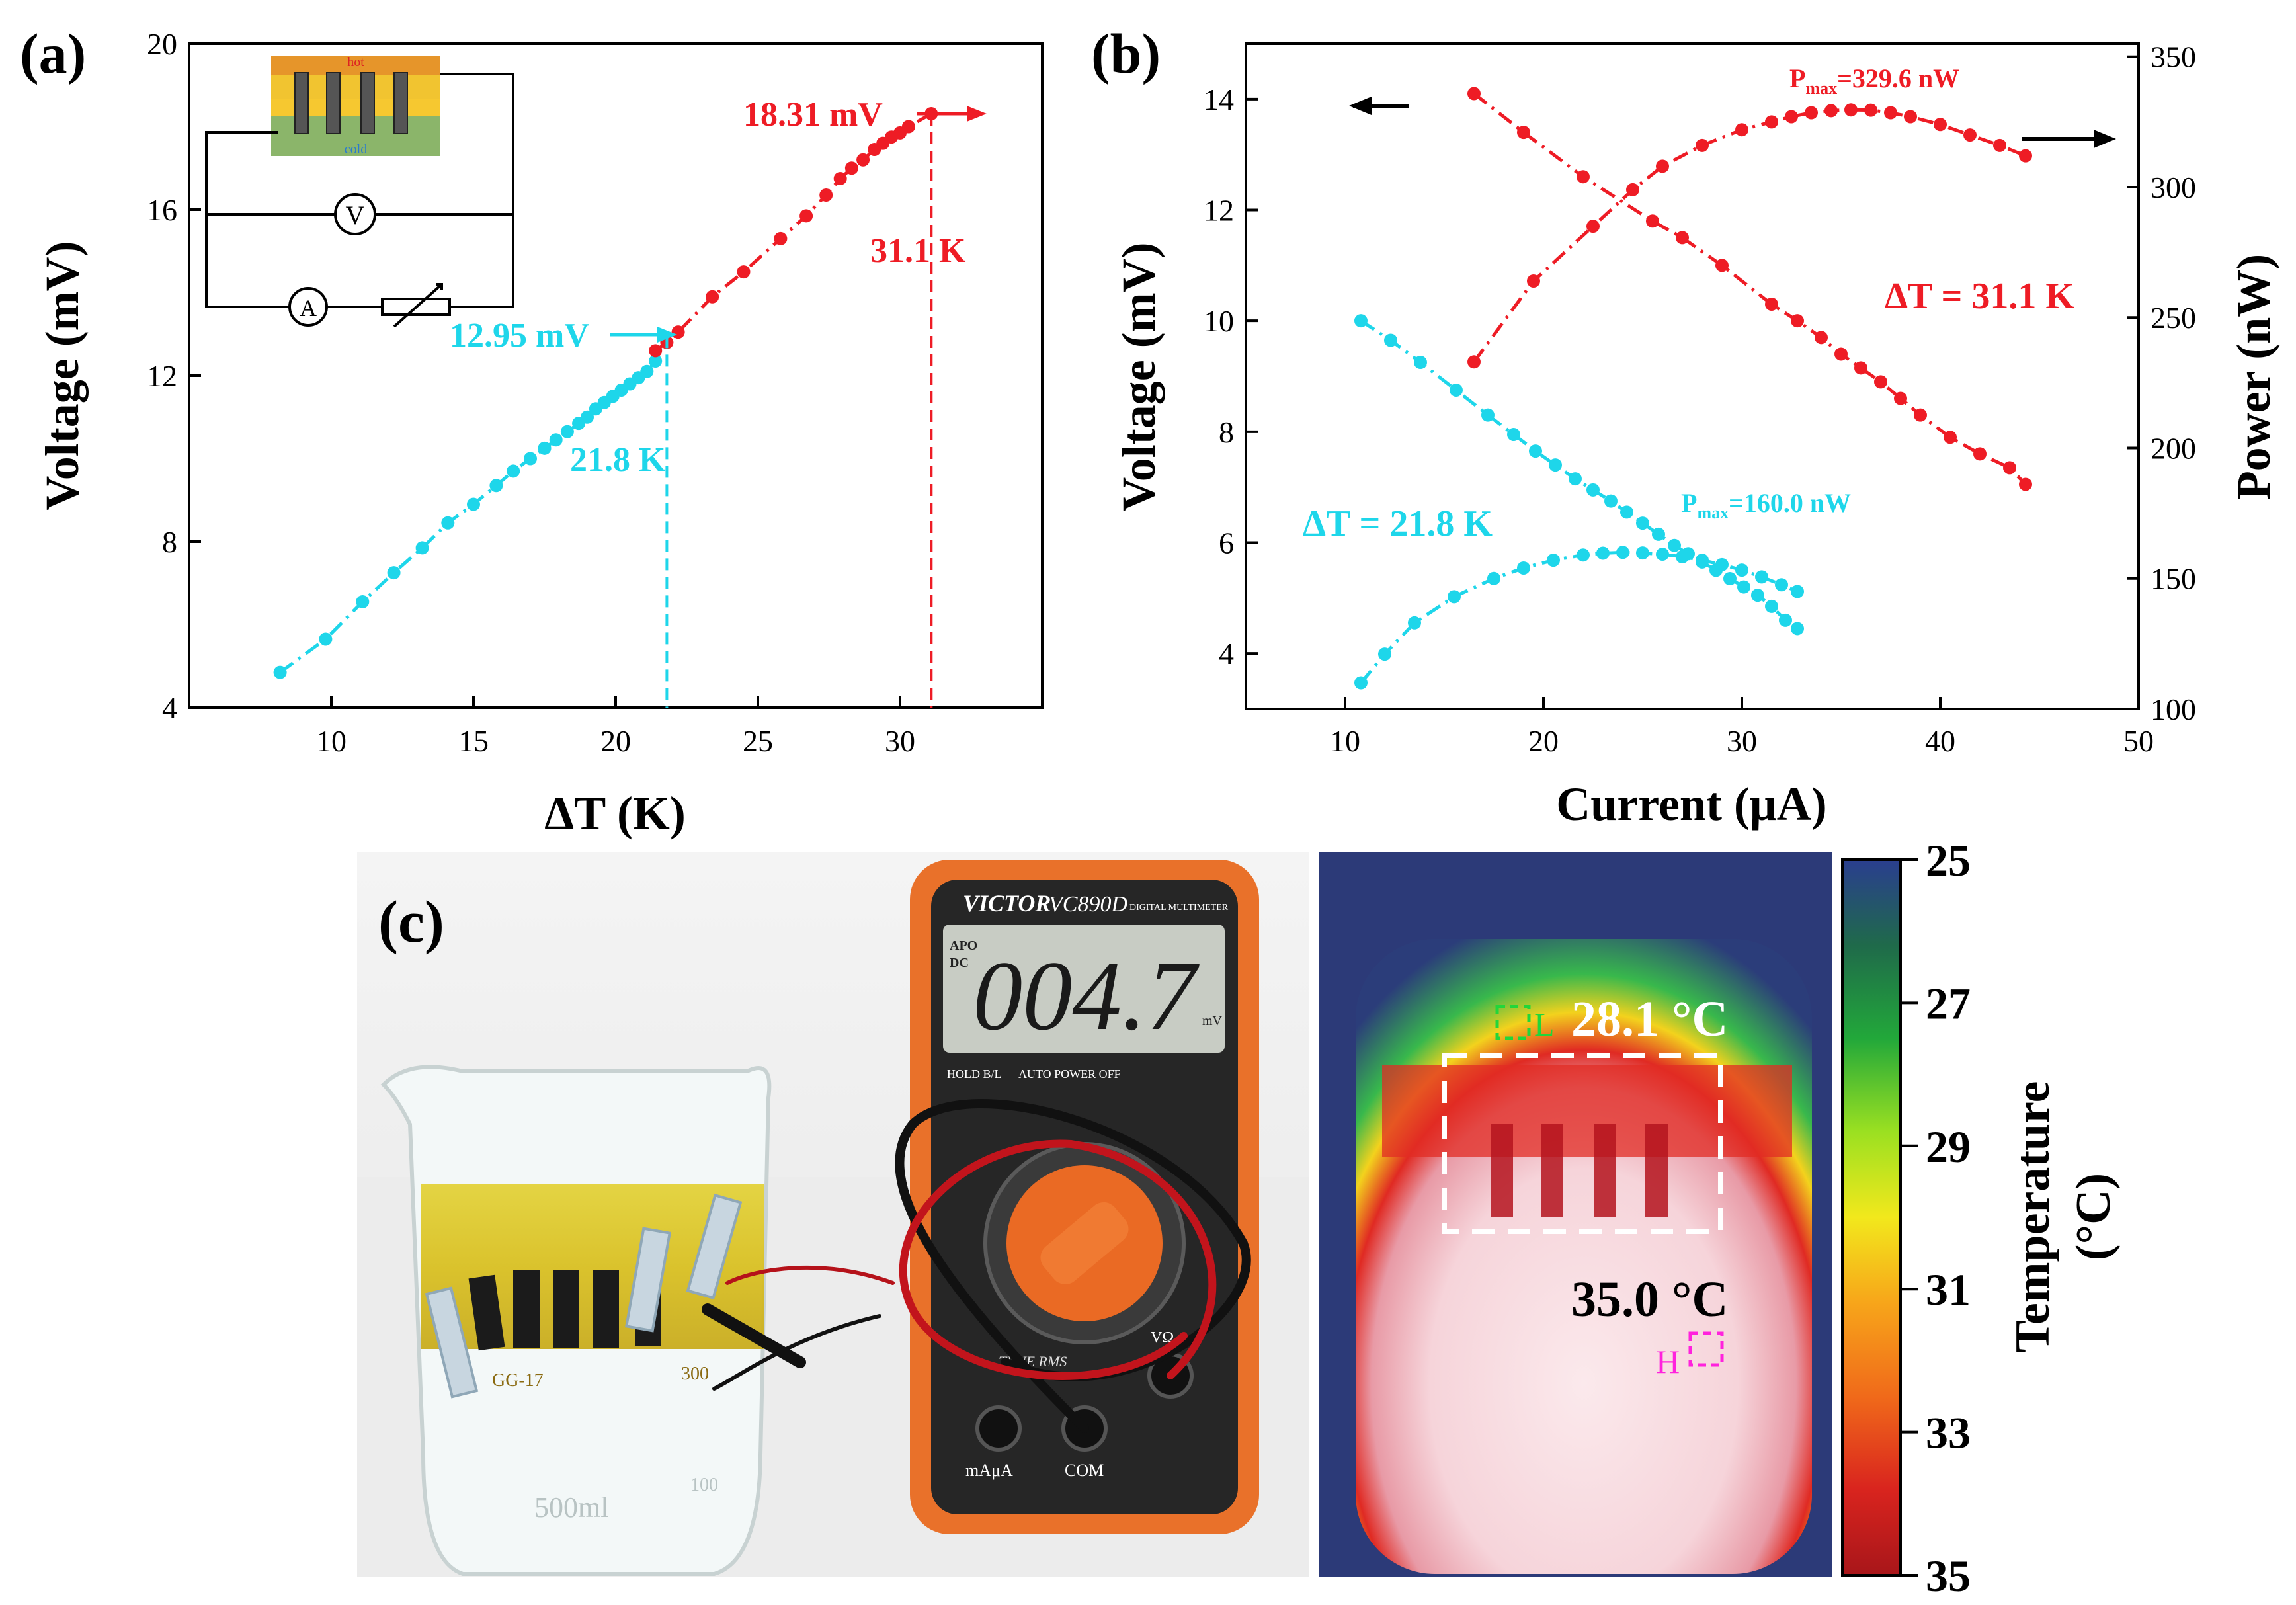 This screenshot has width=2296, height=1605. I want to click on annotation-red-dt-b: ΔT = 31.1 K, so click(1979, 296).